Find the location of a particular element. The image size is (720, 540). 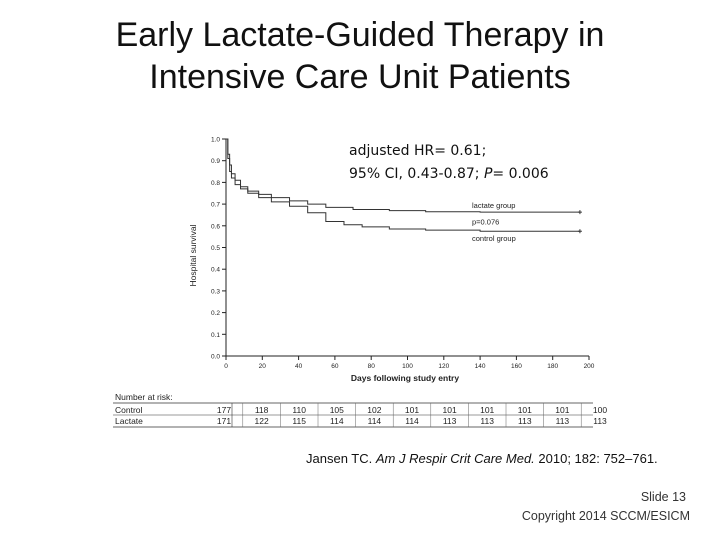

citation-author: Jansen TC. is located at coordinates (341, 458).